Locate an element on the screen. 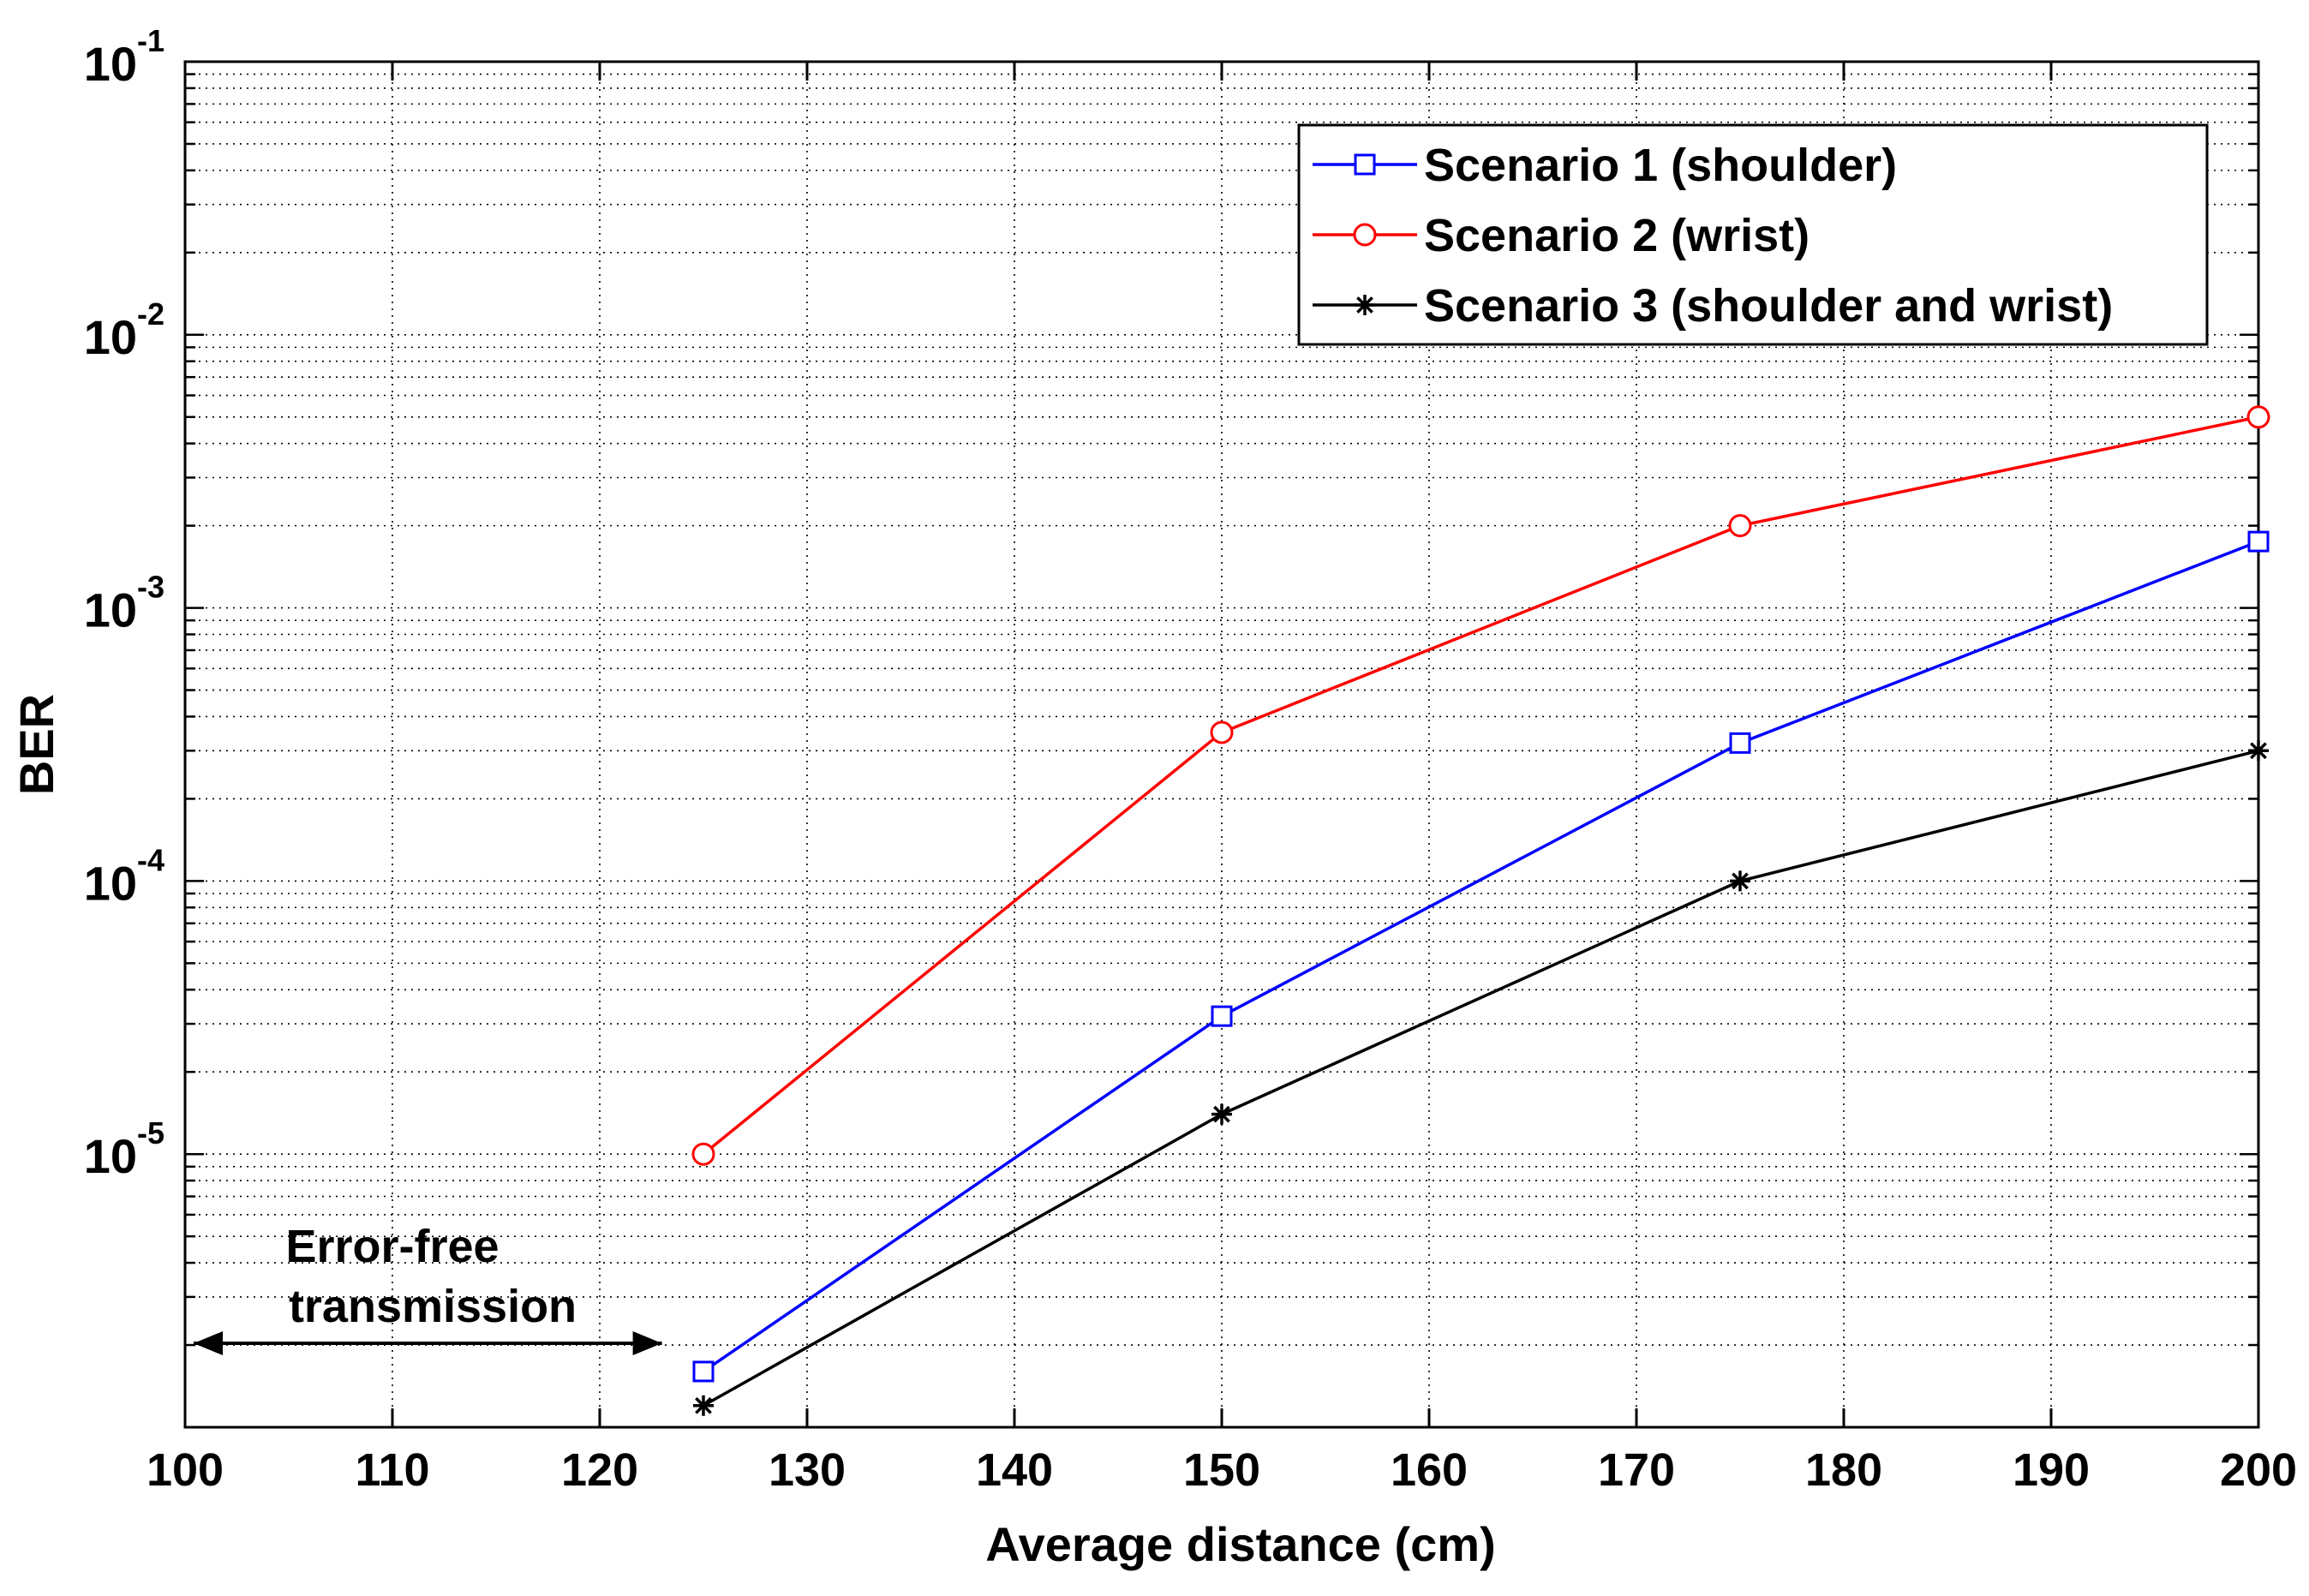 This screenshot has height=1596, width=2309. x-tick-label: 130 is located at coordinates (807, 1470).